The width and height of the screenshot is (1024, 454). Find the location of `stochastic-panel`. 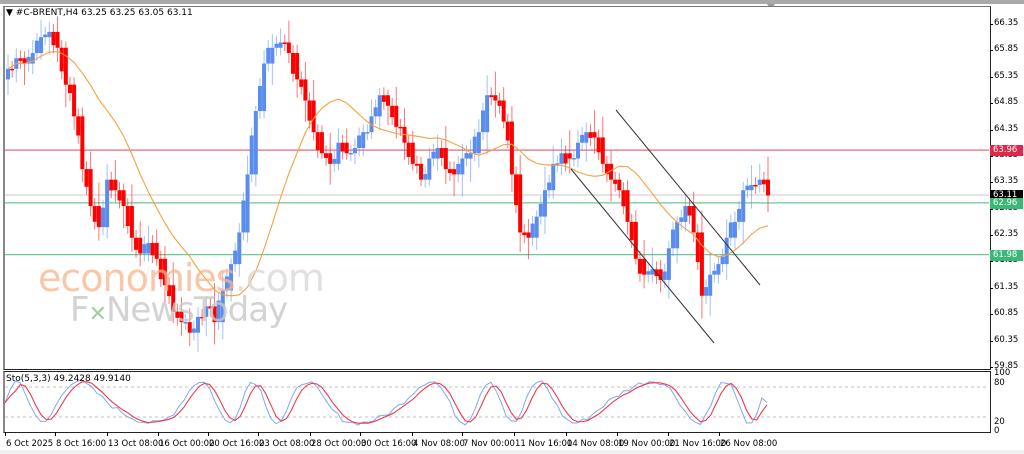

stochastic-panel is located at coordinates (497, 402).